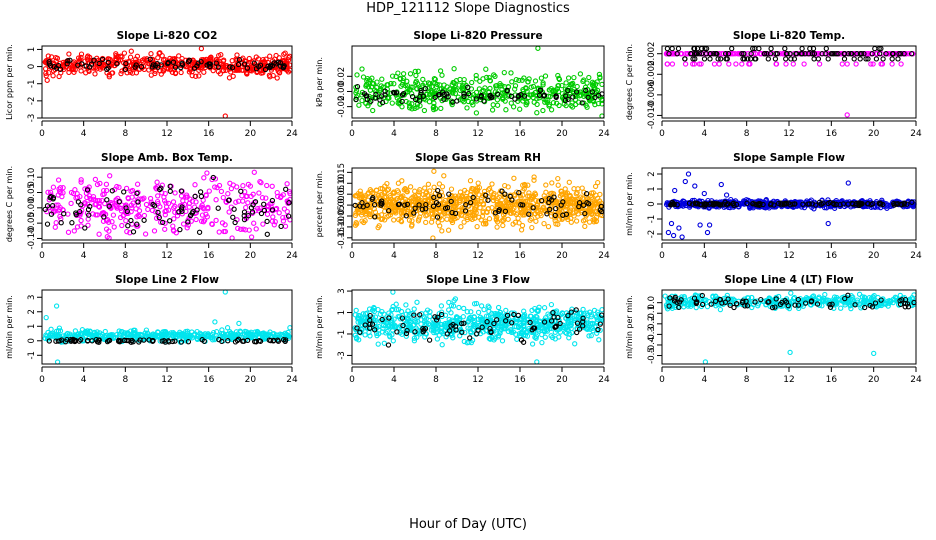 This screenshot has height=540, width=936. Describe the element at coordinates (478, 158) in the screenshot. I see `panel-title: Slope Gas Stream RH` at that location.